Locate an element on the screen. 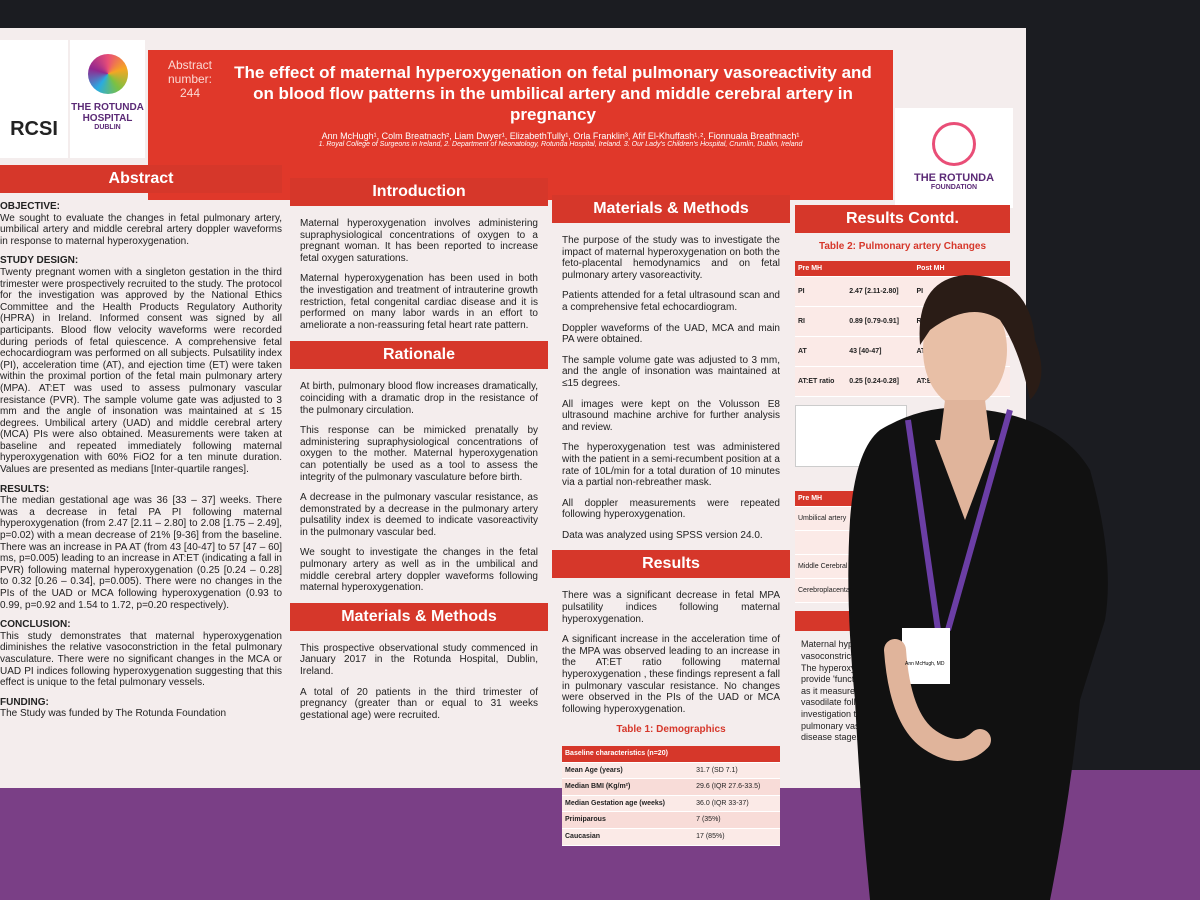 Image resolution: width=1200 pixels, height=900 pixels. neckline is located at coordinates (965, 480).